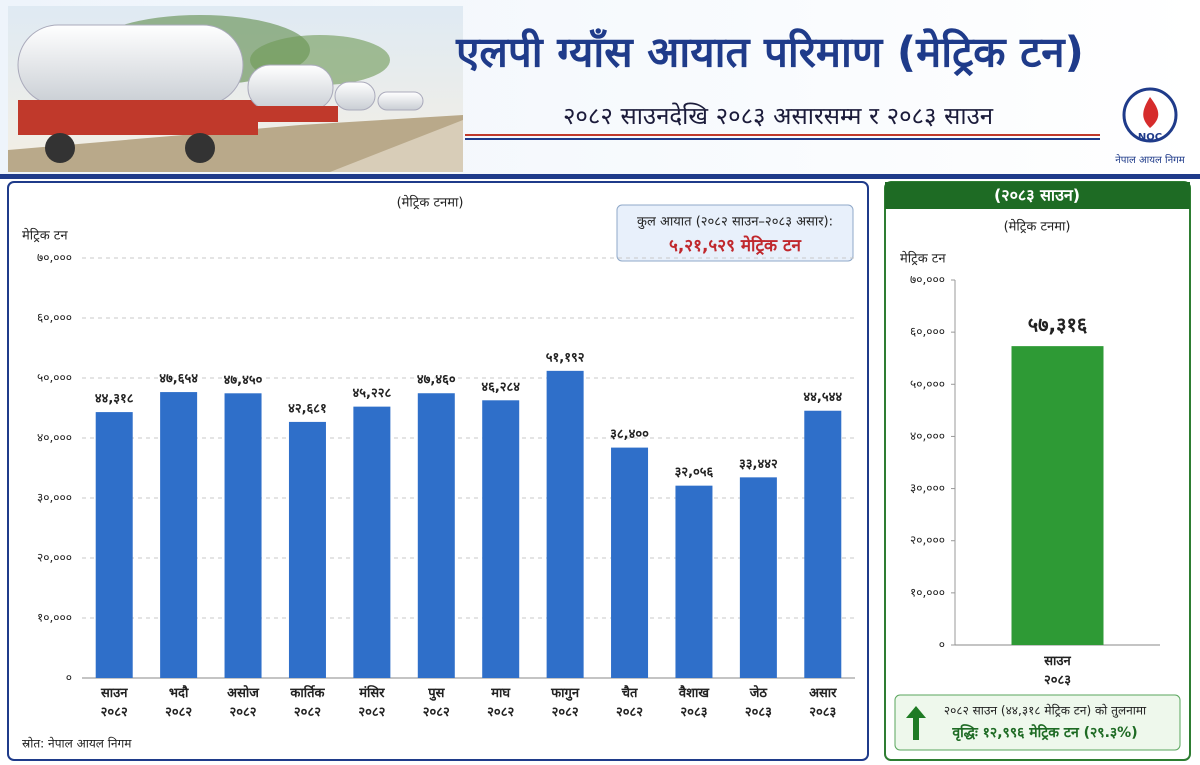  What do you see at coordinates (1150, 137) in the screenshot?
I see `logo-text: NOC` at bounding box center [1150, 137].